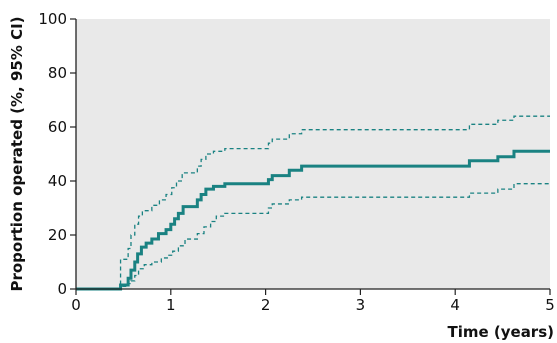  Describe the element at coordinates (313, 301) in the screenshot. I see `x-axis-ticks: 0 1 2 3 4 5` at that location.